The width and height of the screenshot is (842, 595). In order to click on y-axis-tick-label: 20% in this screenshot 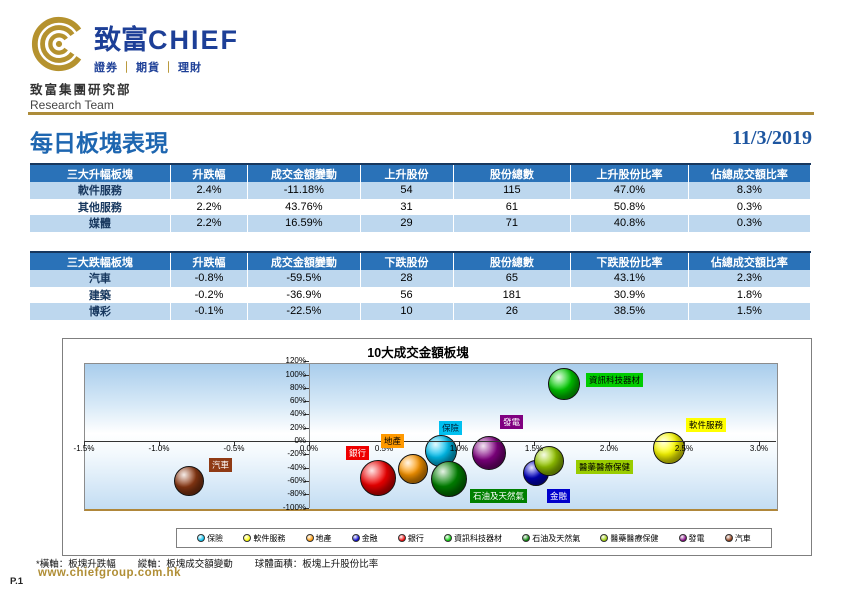, I will do `click(297, 427)`.